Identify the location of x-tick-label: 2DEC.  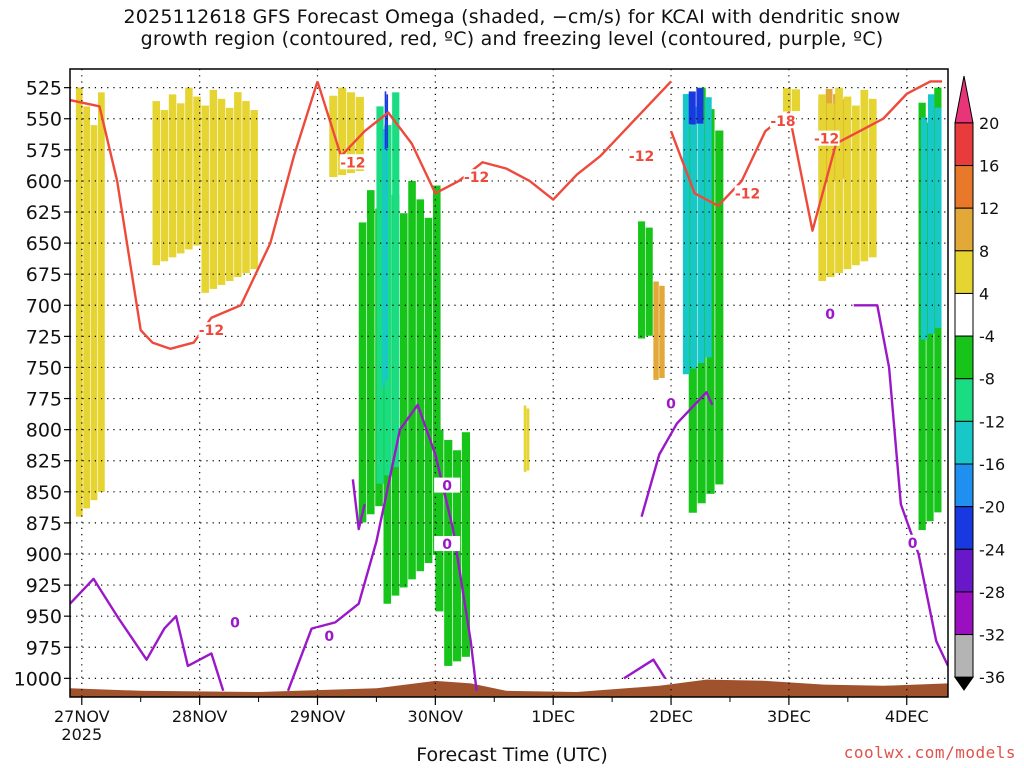
(671, 716).